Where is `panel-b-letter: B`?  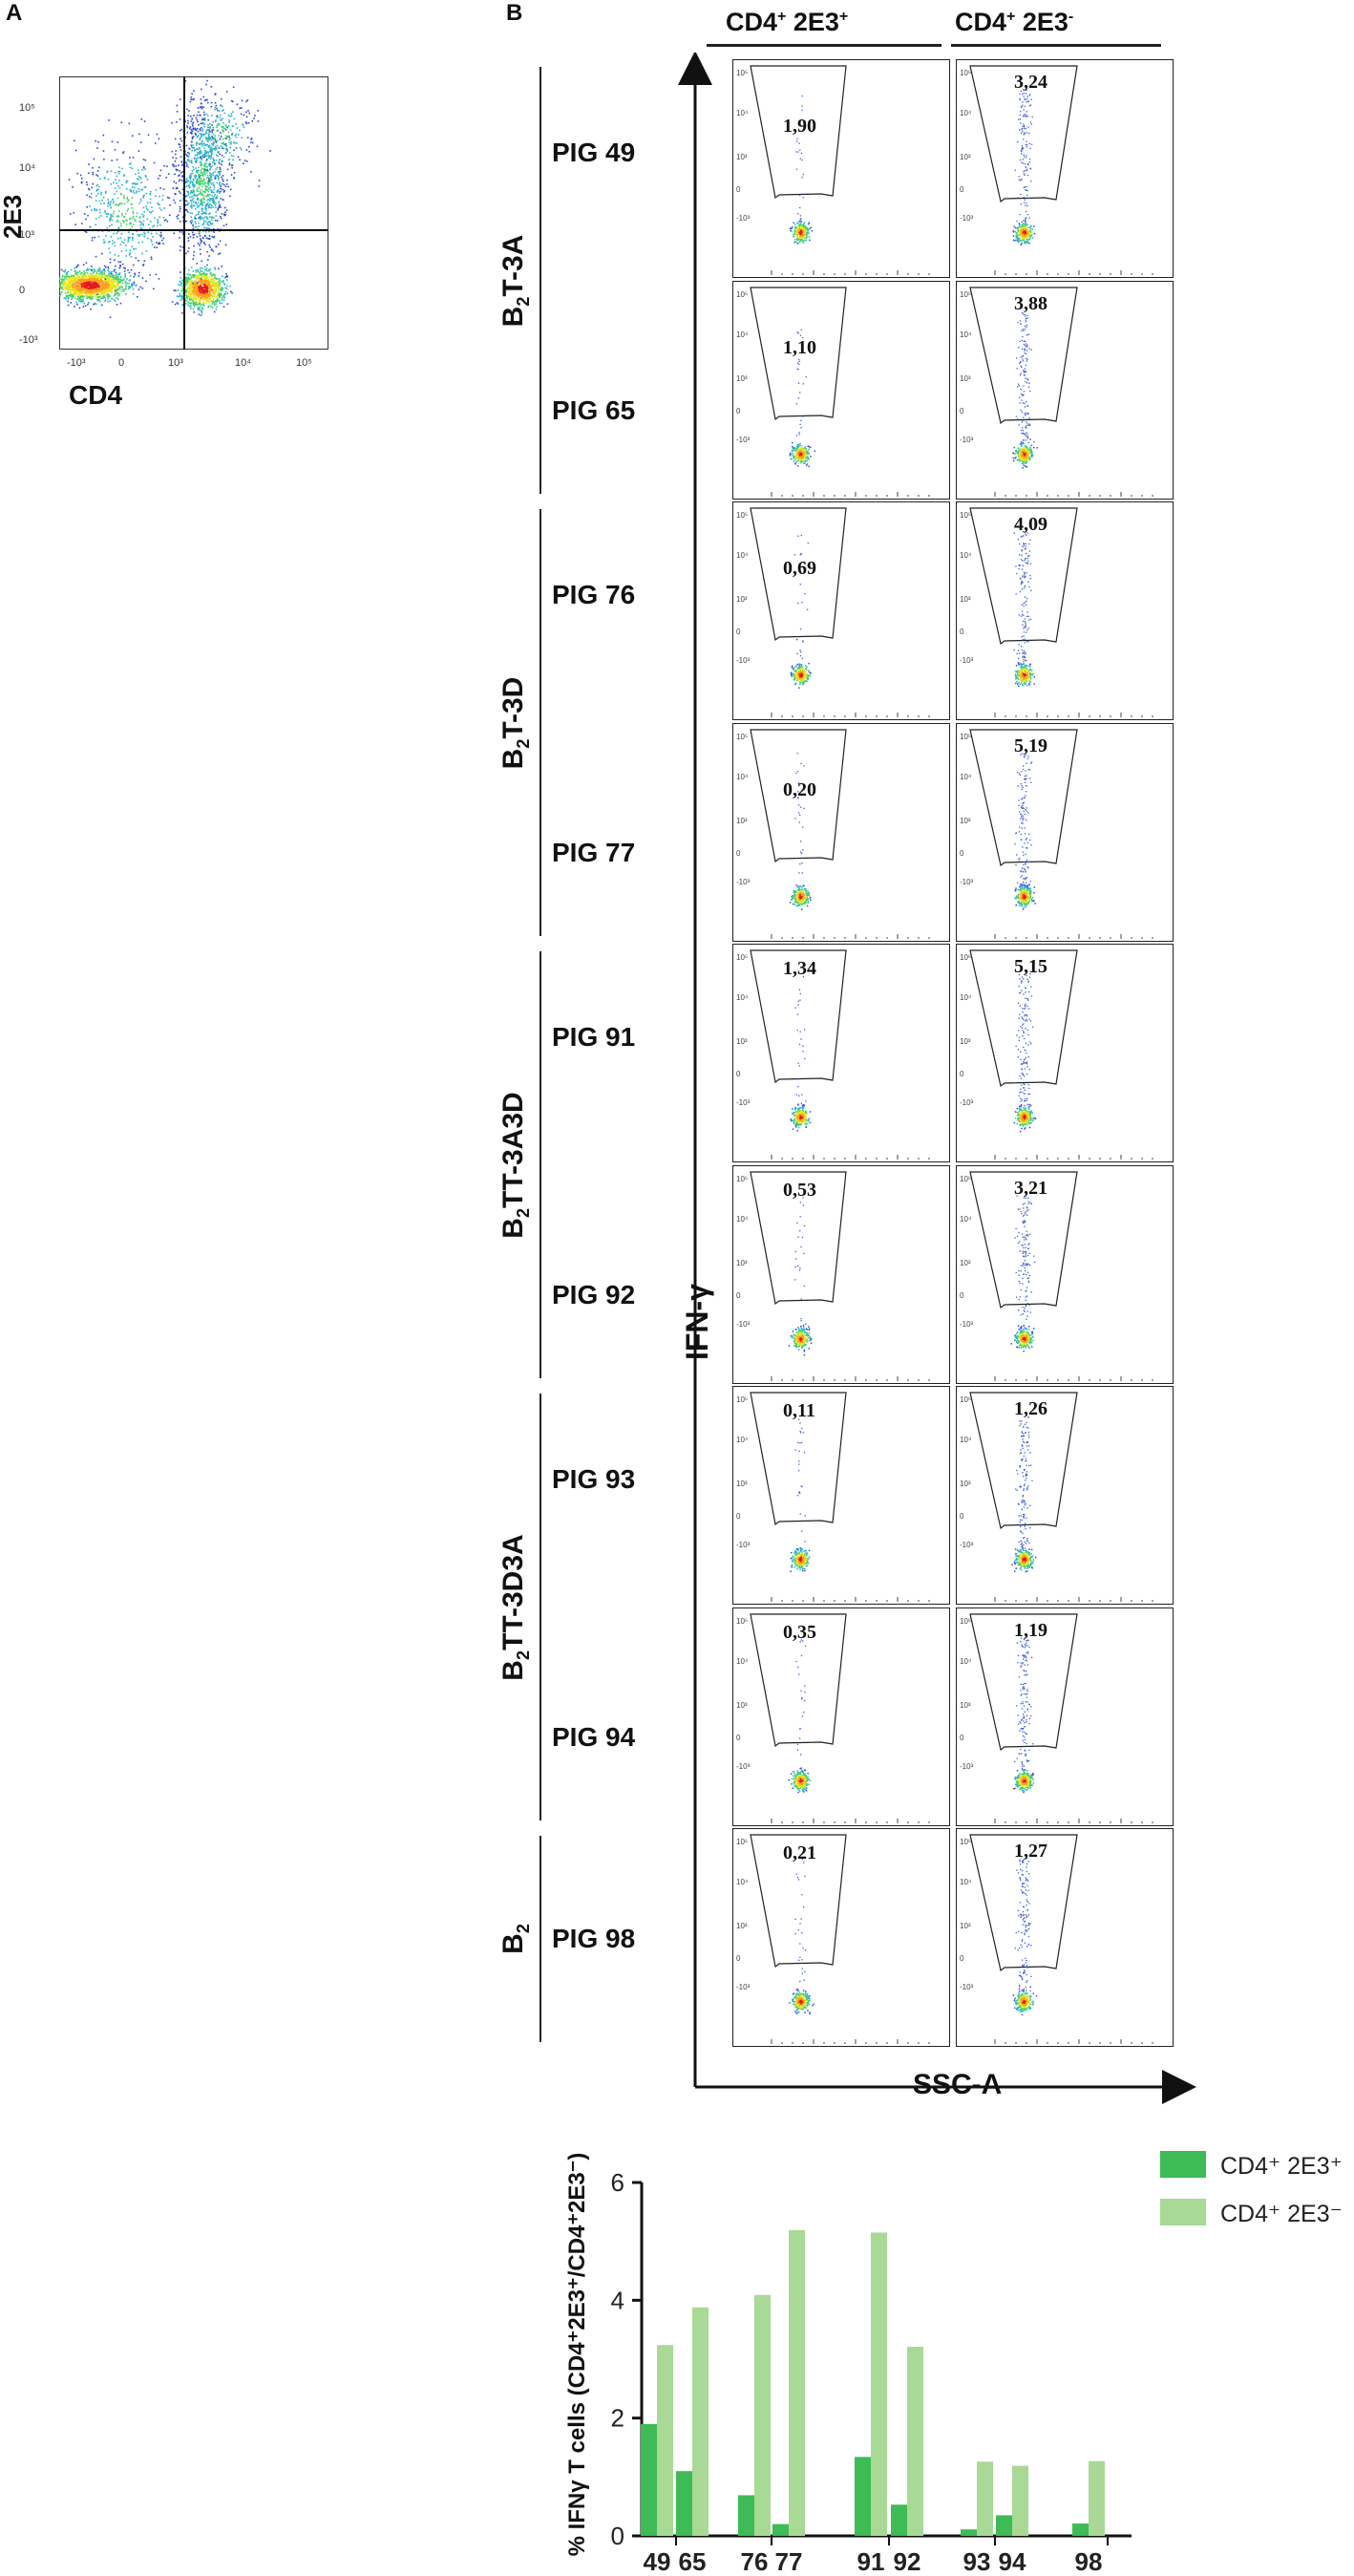
panel-b-letter: B is located at coordinates (514, 13).